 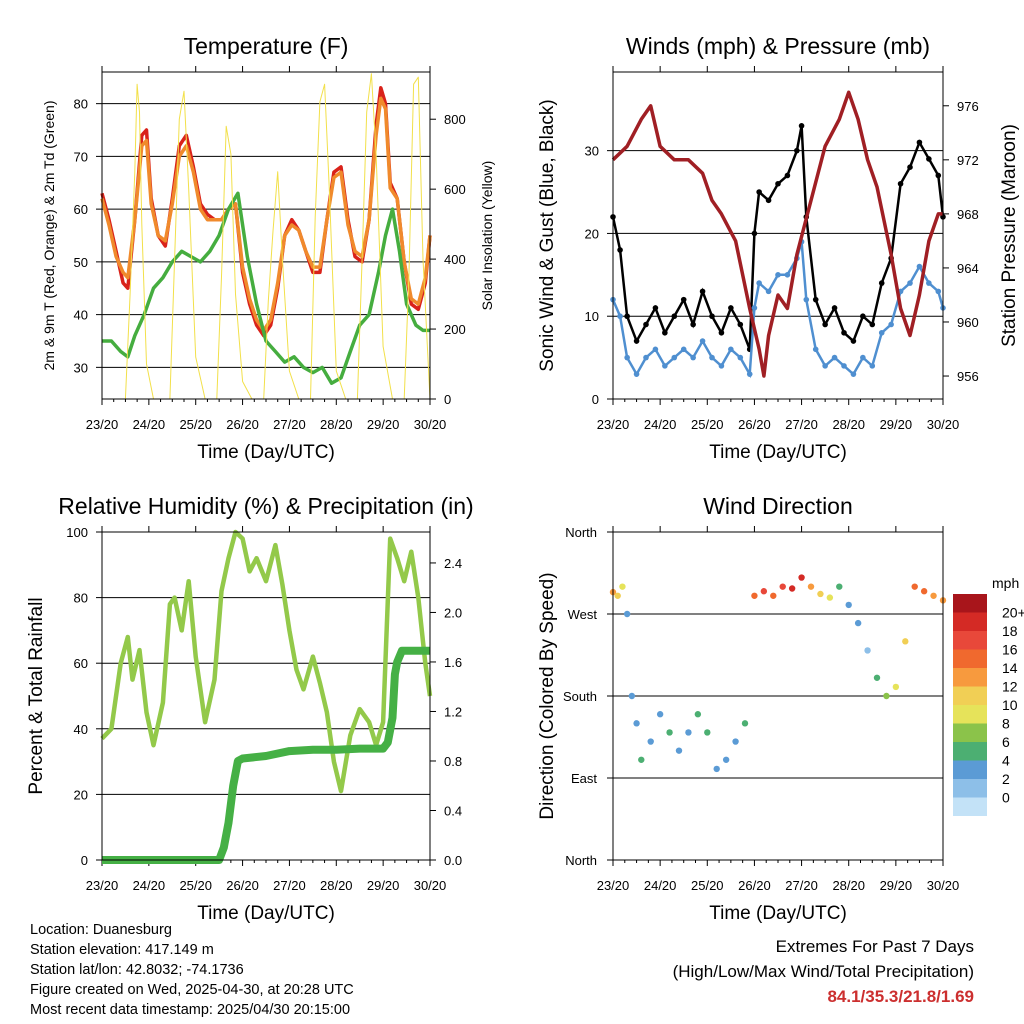 I want to click on series-line, so click(x=266, y=288).